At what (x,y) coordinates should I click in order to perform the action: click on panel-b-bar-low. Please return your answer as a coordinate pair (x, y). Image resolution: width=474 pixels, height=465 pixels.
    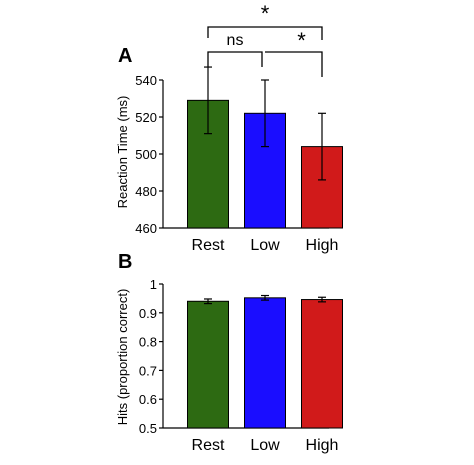
    Looking at the image, I should click on (265, 363).